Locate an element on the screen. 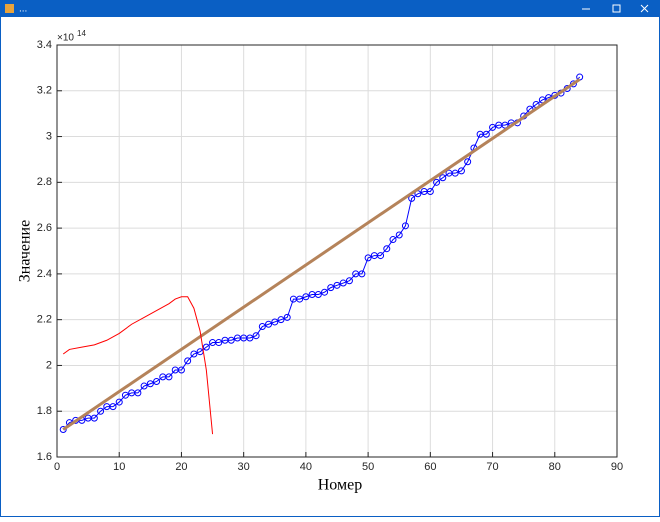  y-tick-label: 3.2 is located at coordinates (44, 91).